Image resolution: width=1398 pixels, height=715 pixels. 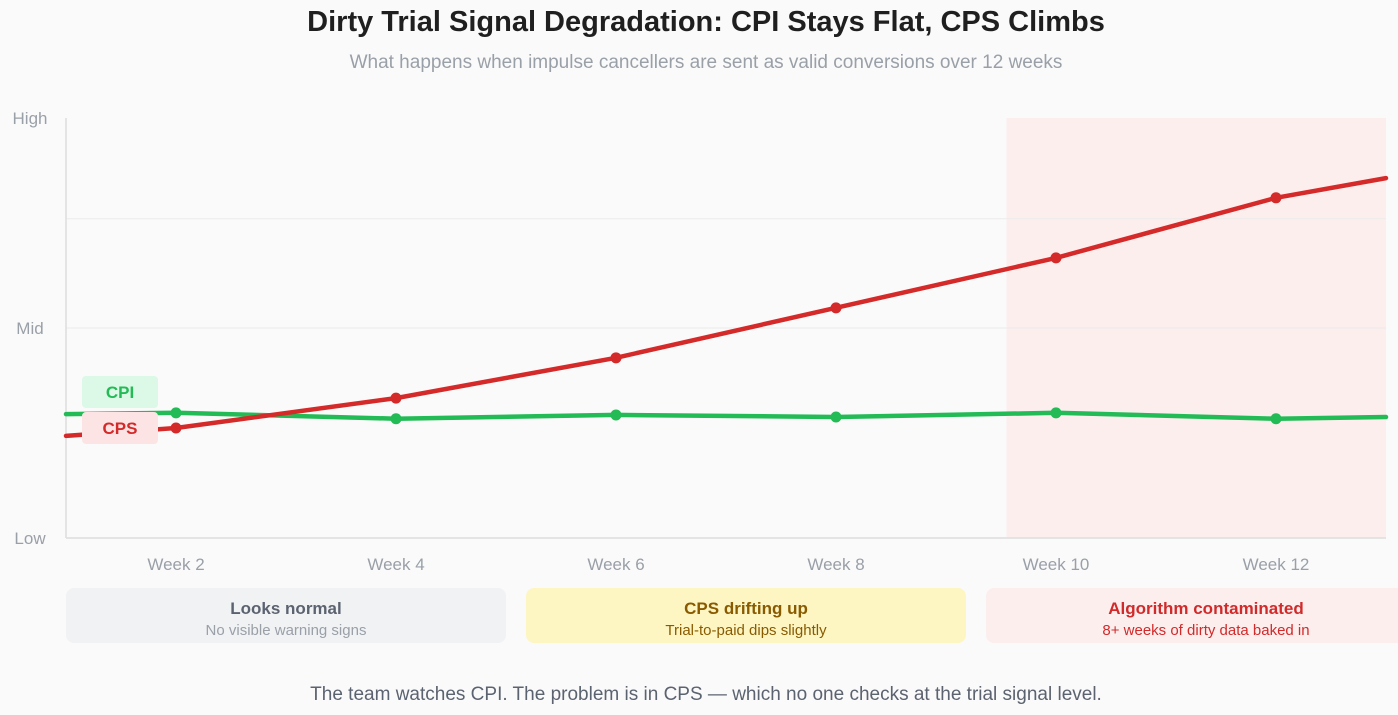 I want to click on phase-subtitle: No visible warning signs, so click(x=286, y=630).